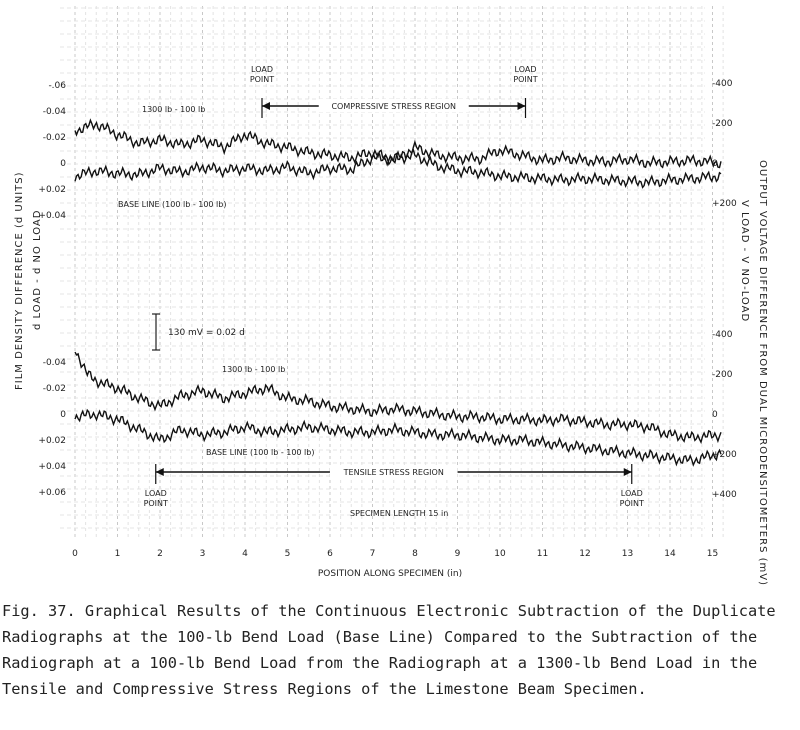 This screenshot has height=730, width=800. Describe the element at coordinates (390, 574) in the screenshot. I see `x-axis-title: POSITION ALONG SPECIMEN (in)` at that location.